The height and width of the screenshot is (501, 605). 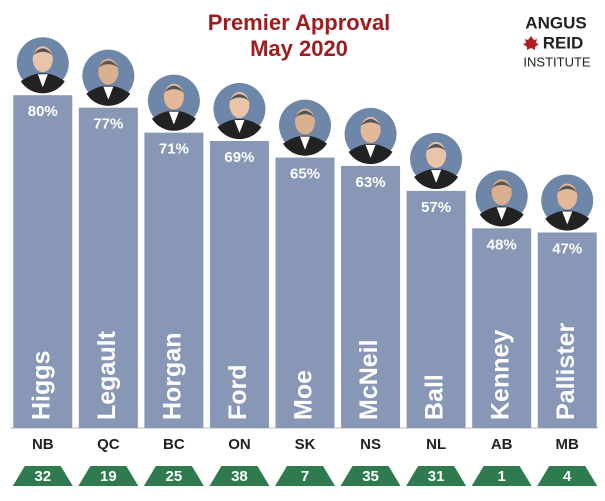 What do you see at coordinates (567, 444) in the screenshot?
I see `x-tick-label: MB` at bounding box center [567, 444].